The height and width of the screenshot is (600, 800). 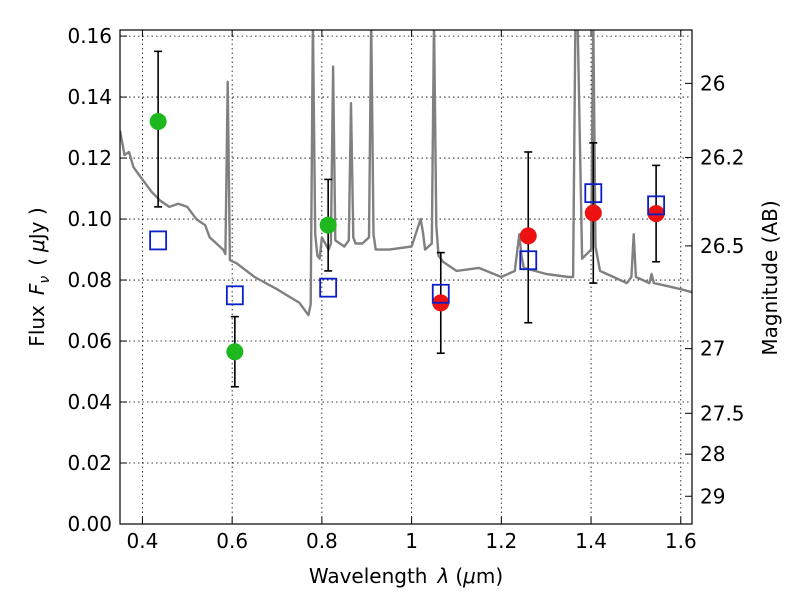 I want to click on y-axis-label: Flux Fν ( μJy ), so click(x=39, y=276).